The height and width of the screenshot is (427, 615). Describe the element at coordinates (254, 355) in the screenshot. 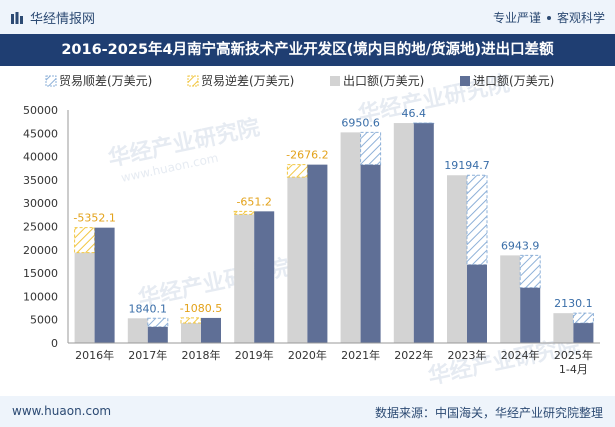

I see `x-tick-label: 2019年` at that location.